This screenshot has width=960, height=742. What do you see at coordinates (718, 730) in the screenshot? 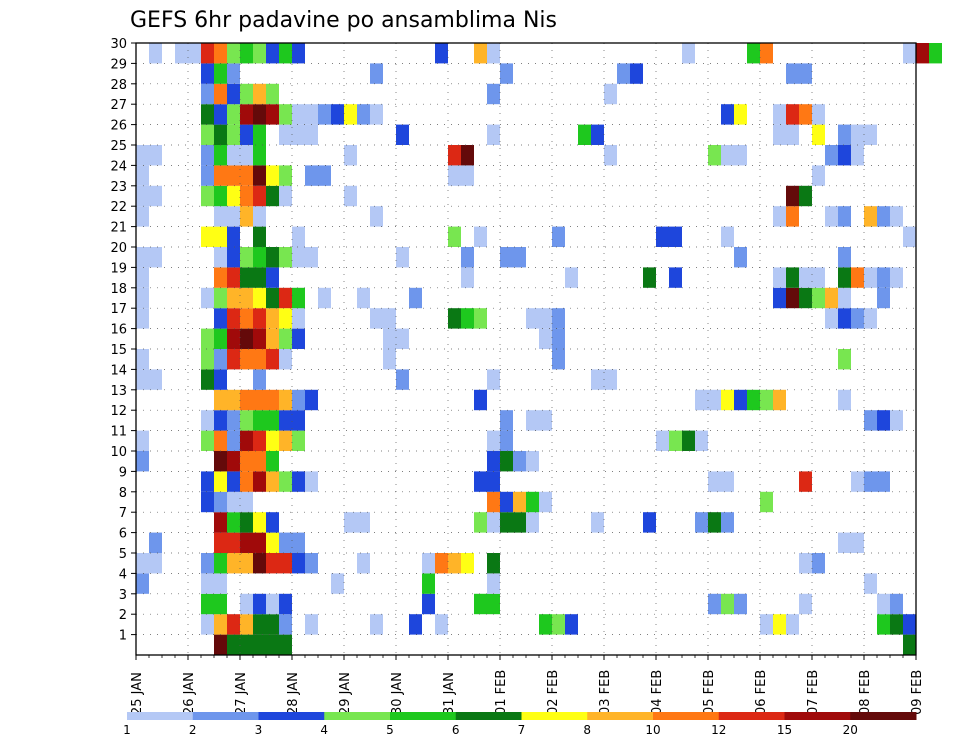
I see `colorbar-label: 12` at bounding box center [718, 730].